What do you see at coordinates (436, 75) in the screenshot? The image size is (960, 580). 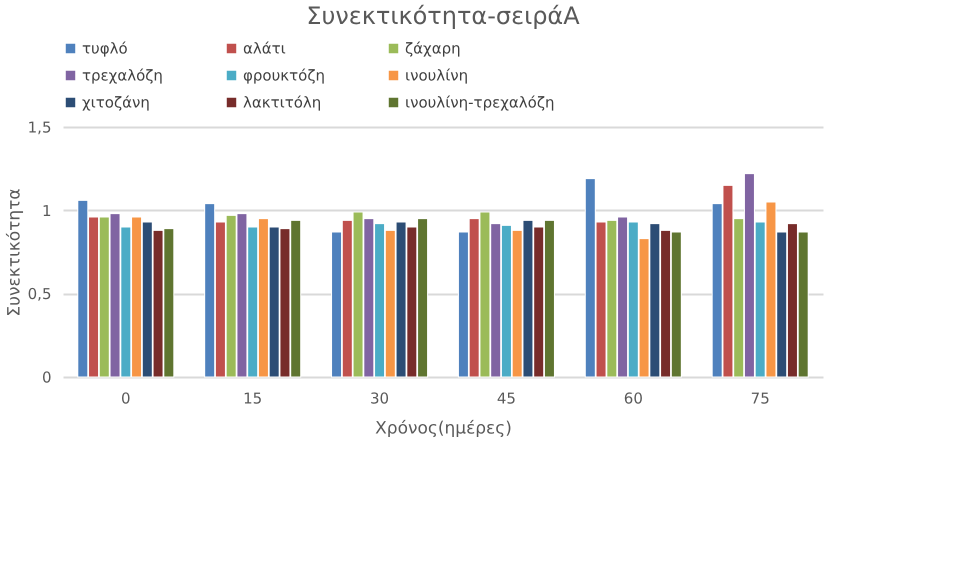 I see `legend-label: ινουλίνη` at bounding box center [436, 75].